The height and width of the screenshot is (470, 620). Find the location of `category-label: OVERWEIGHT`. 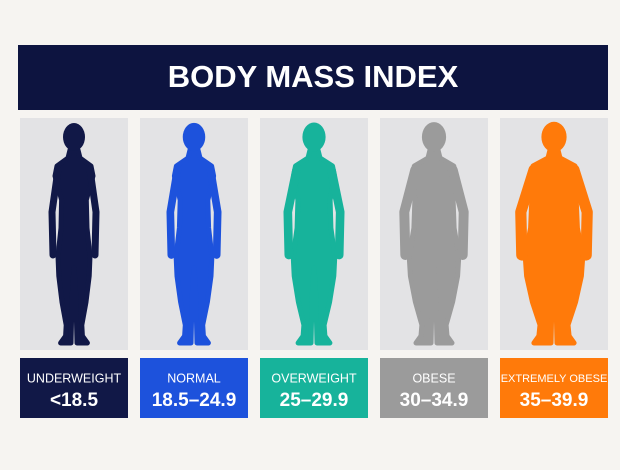

category-label: OVERWEIGHT is located at coordinates (314, 378).